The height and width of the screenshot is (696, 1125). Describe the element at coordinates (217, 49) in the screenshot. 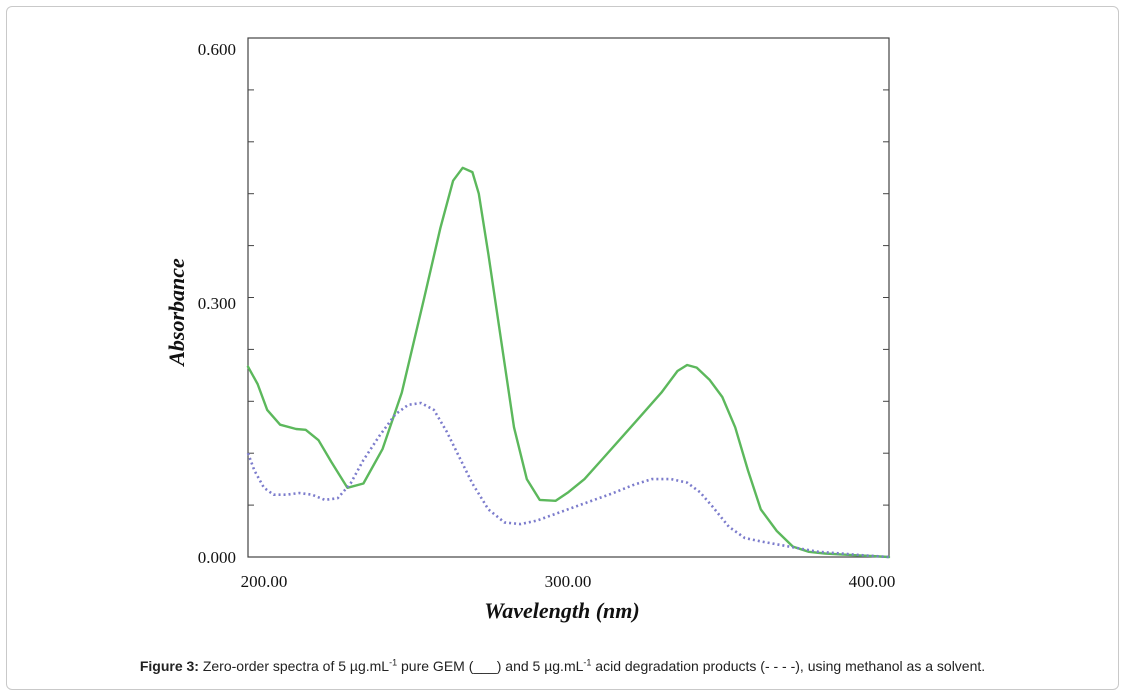

I see `y-tick-label-2: 0.600` at that location.